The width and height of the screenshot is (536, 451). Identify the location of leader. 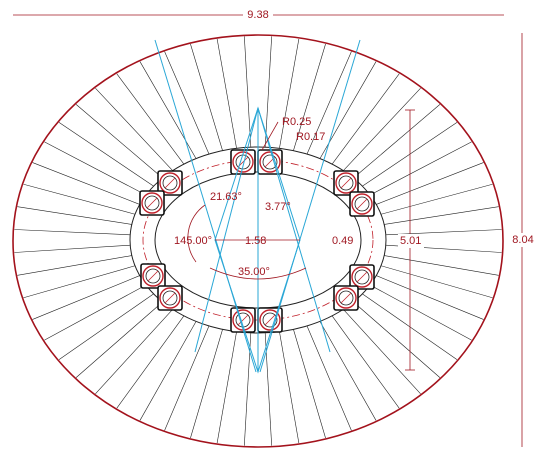
(270, 136).